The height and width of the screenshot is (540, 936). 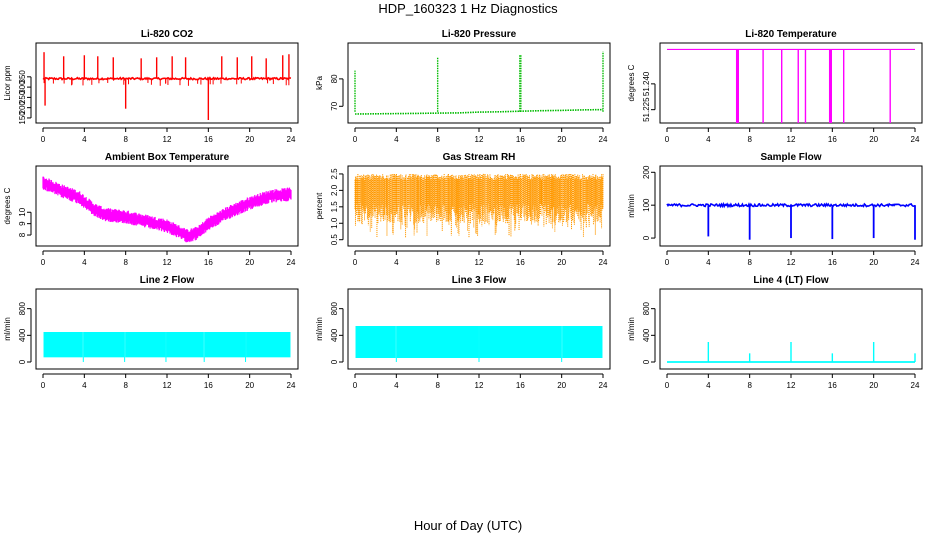 What do you see at coordinates (167, 79) in the screenshot?
I see `series-line` at bounding box center [167, 79].